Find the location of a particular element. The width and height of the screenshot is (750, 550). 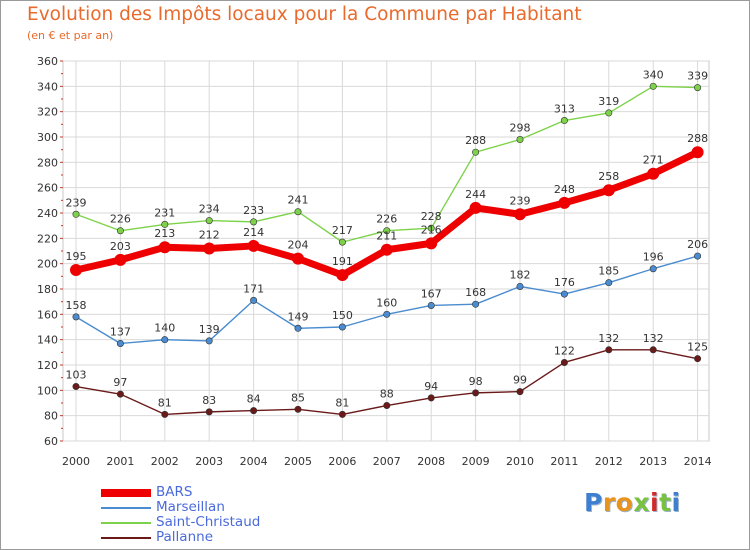

x-tick-label: 2003 is located at coordinates (209, 461).